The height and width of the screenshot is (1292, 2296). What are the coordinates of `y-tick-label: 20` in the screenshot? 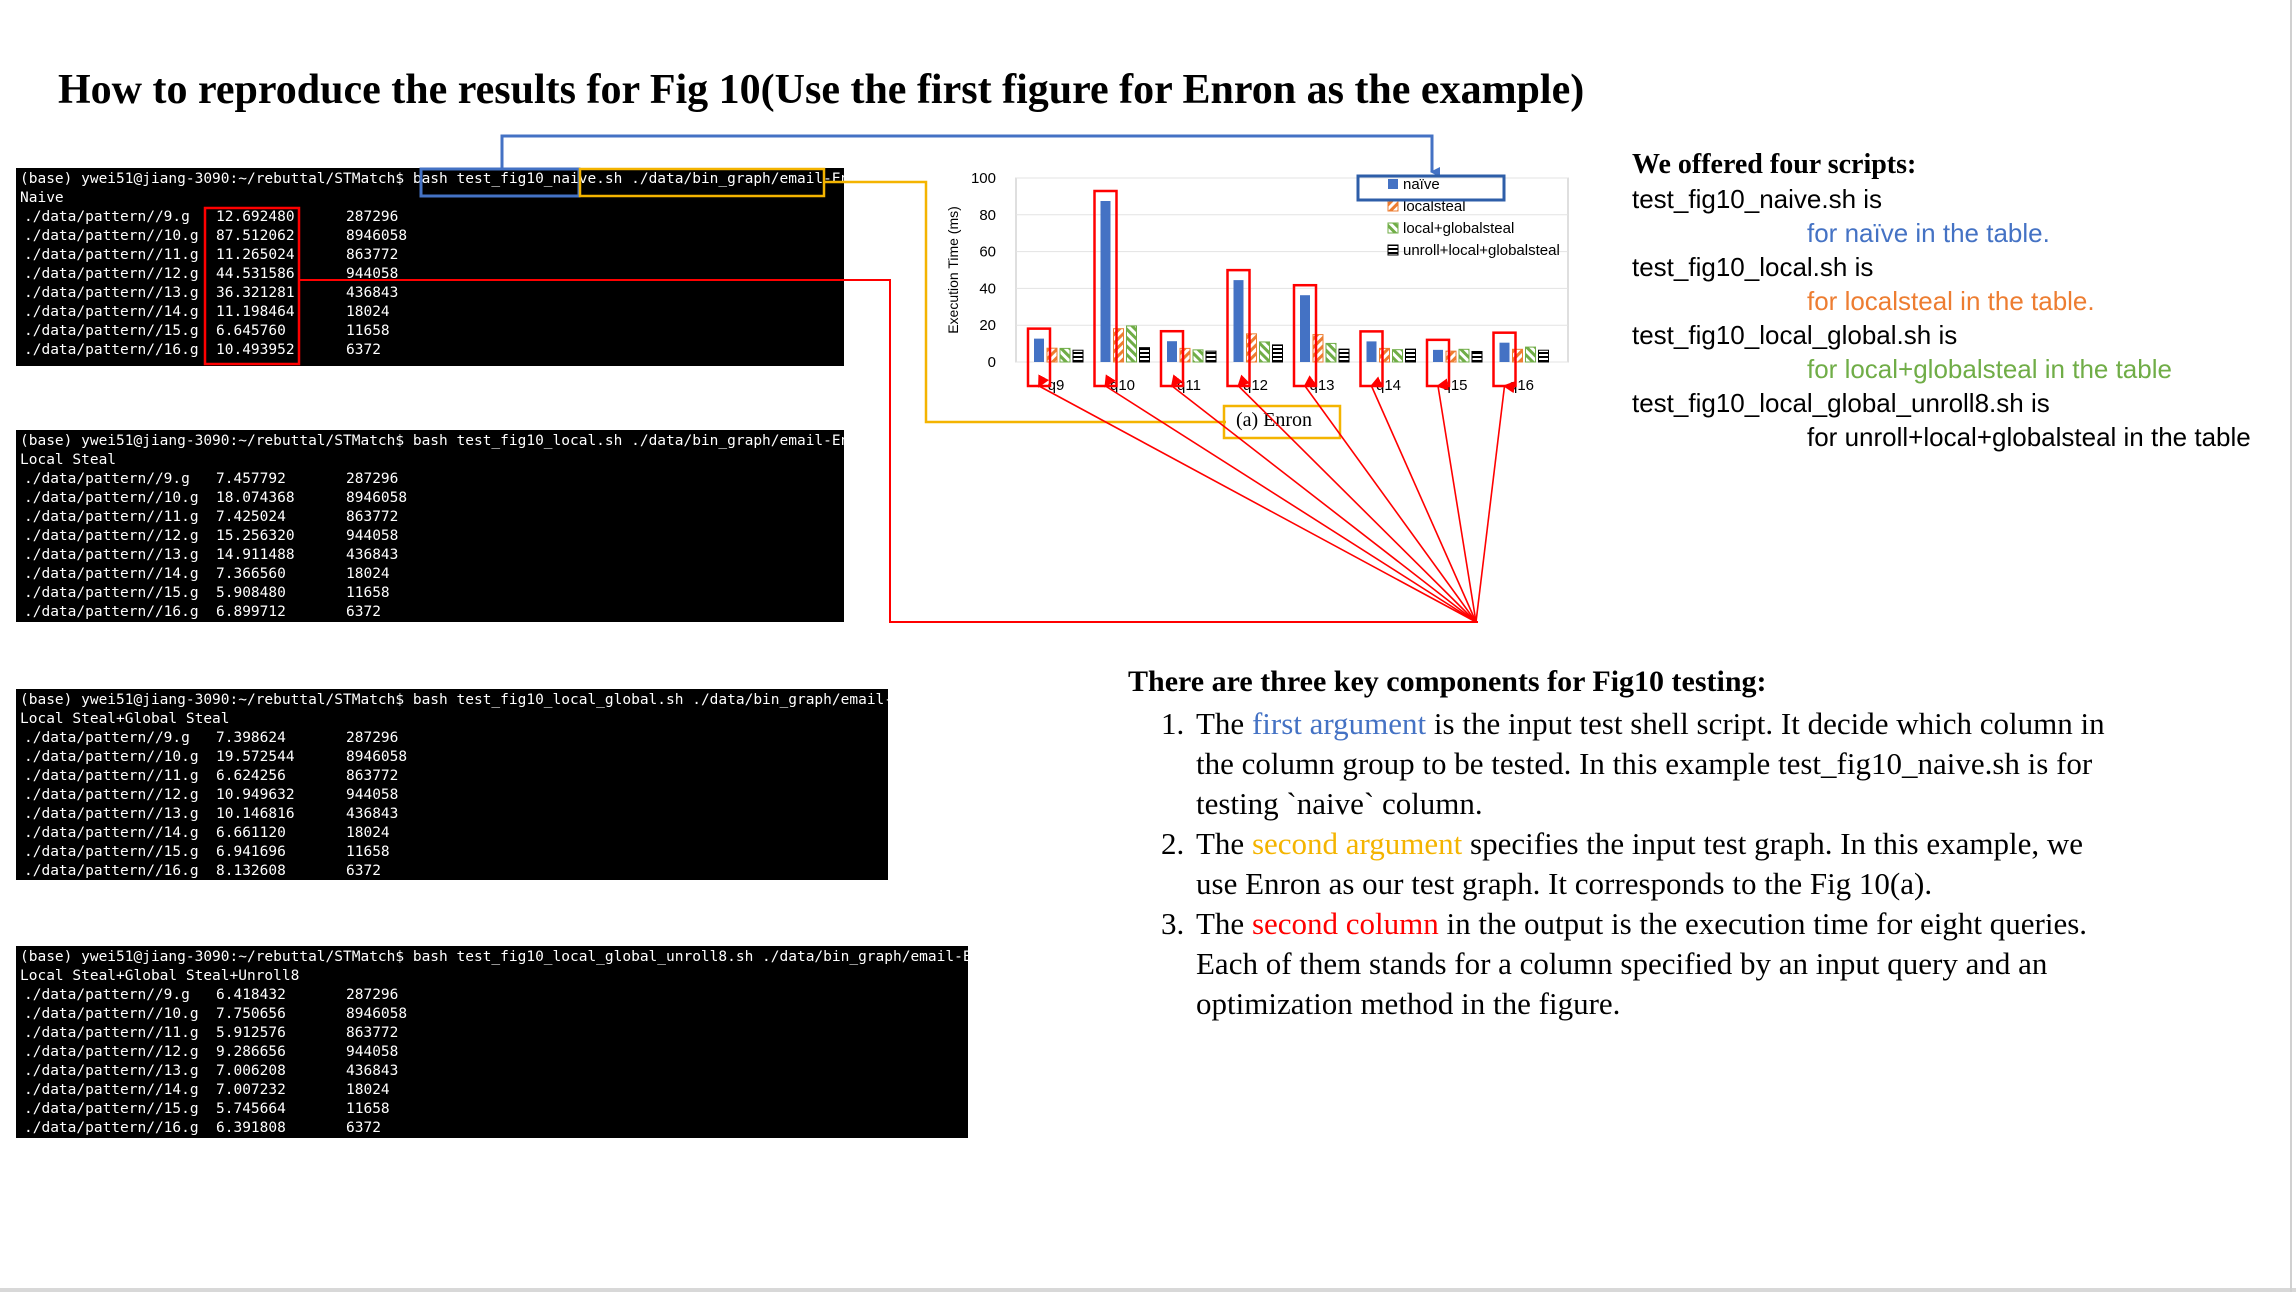 It's located at (987, 325).